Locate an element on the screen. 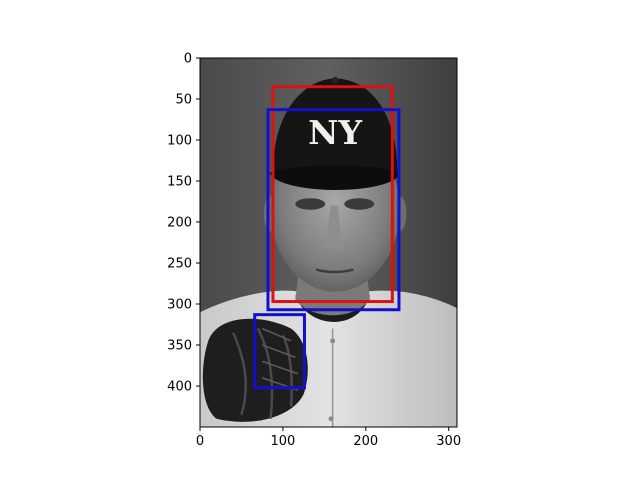 This screenshot has width=640, height=480. y-tick-label: 0 is located at coordinates (188, 59).